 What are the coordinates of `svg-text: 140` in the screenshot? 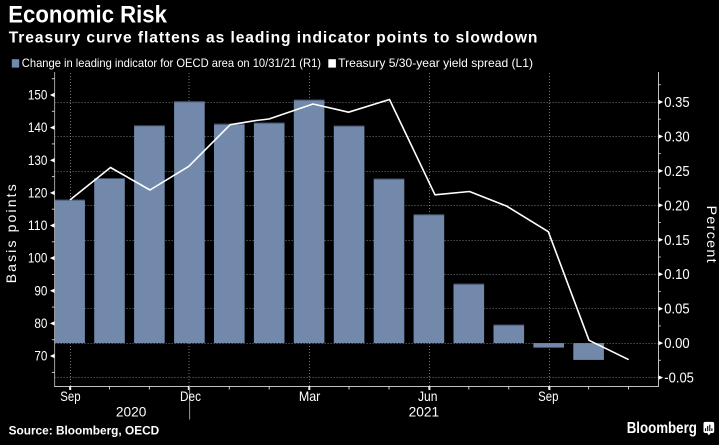 It's located at (38, 127).